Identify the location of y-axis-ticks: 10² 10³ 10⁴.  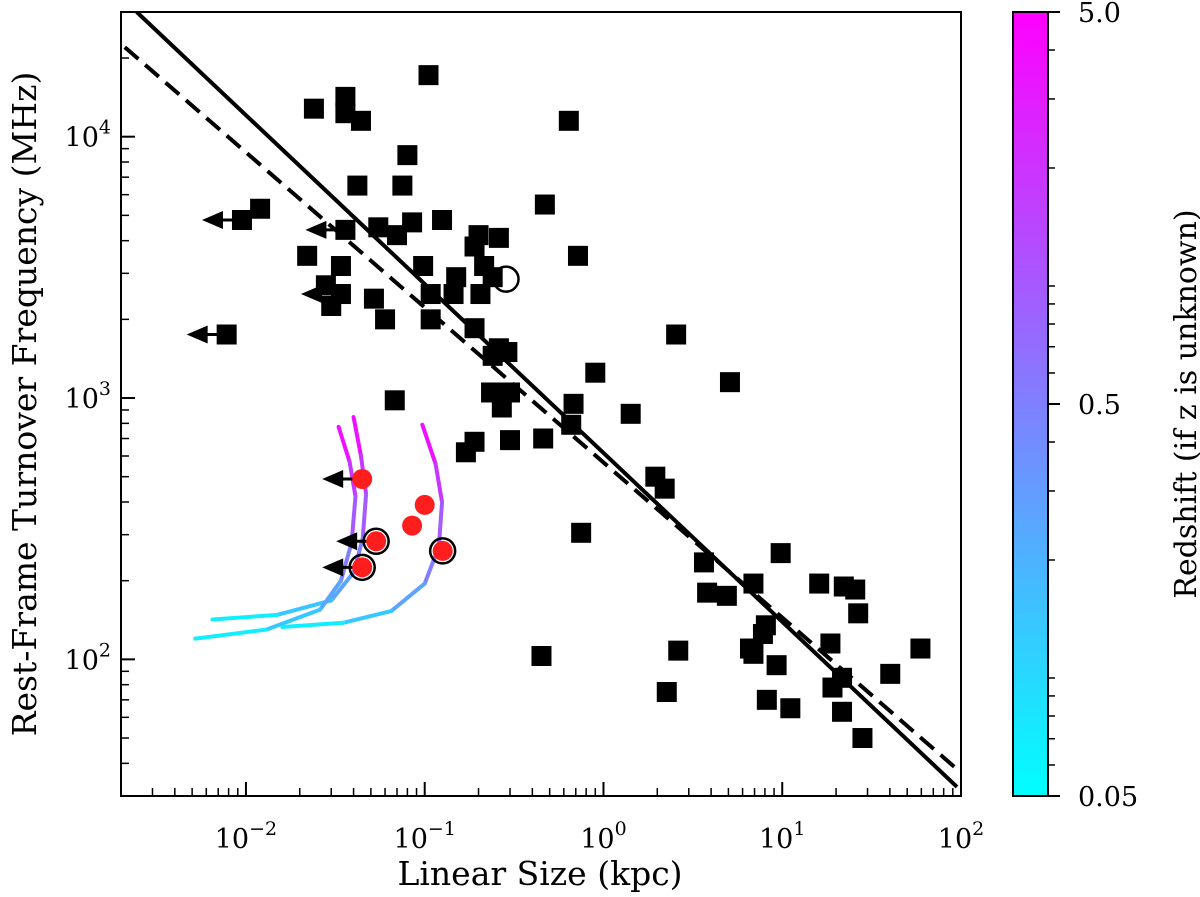
(100, 411).